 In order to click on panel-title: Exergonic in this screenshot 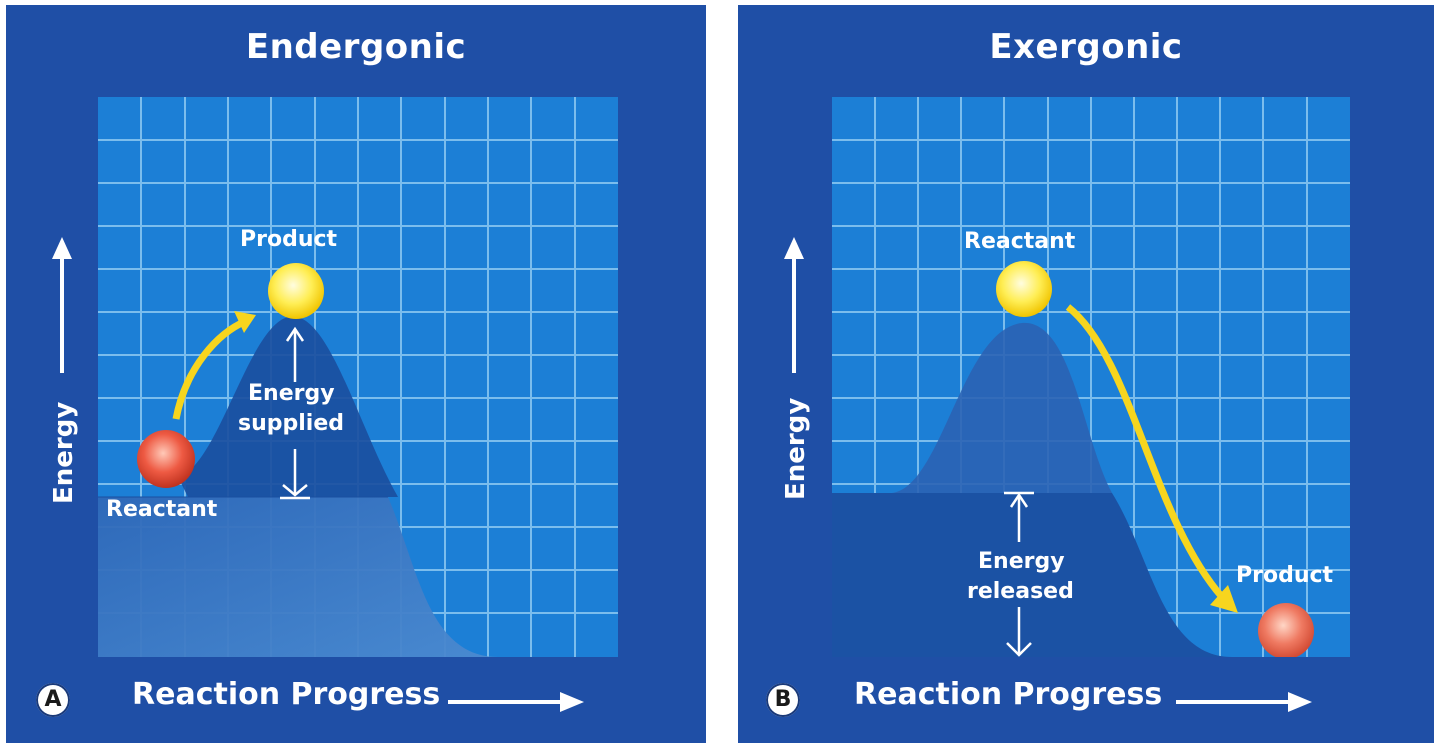, I will do `click(1086, 47)`.